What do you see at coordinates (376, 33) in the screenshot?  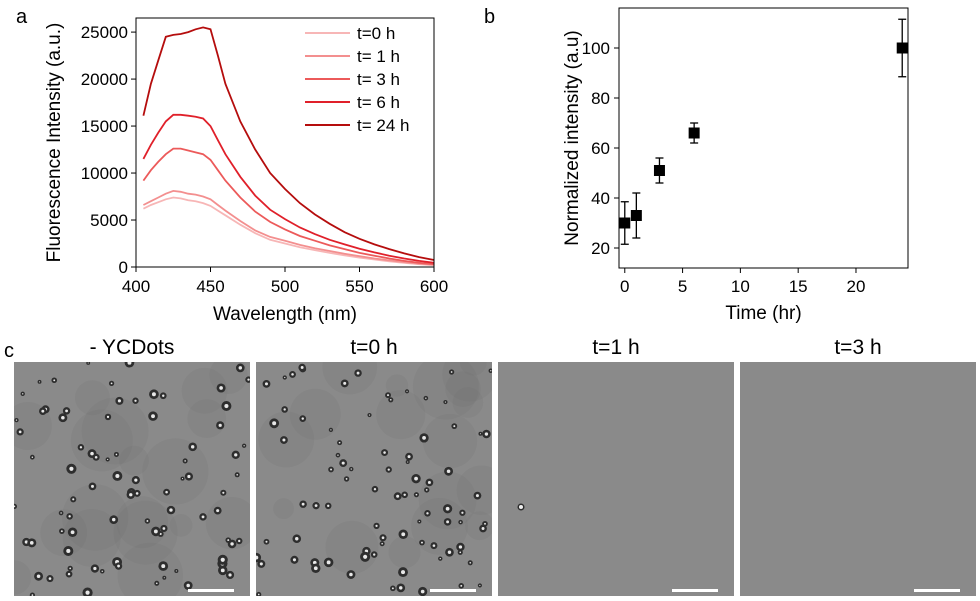 I see `legend-label-0: t=0 h` at bounding box center [376, 33].